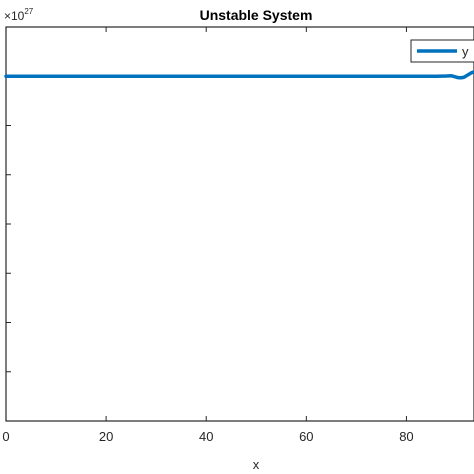 This screenshot has width=474, height=474. I want to click on x-tick-label: 20, so click(106, 436).